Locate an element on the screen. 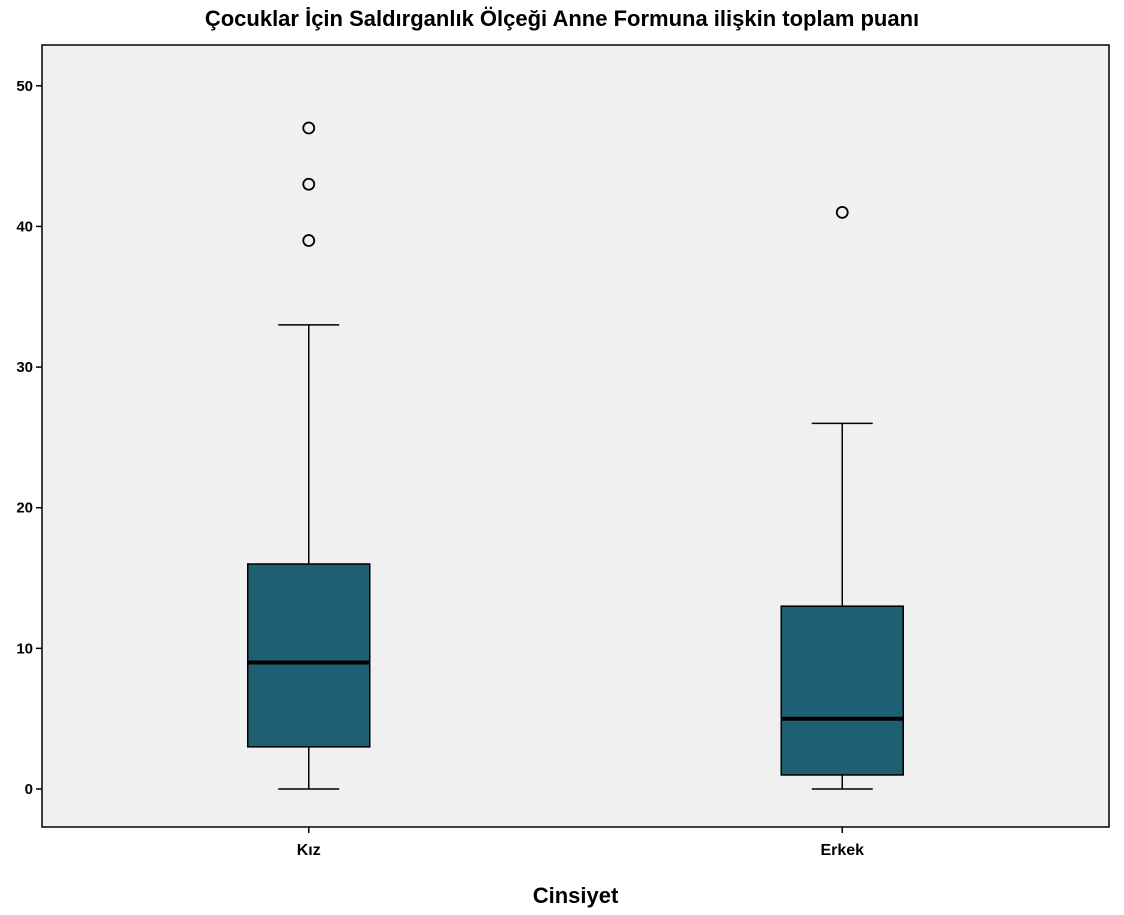 The image size is (1124, 915). y-tick-label: 30 is located at coordinates (24, 367).